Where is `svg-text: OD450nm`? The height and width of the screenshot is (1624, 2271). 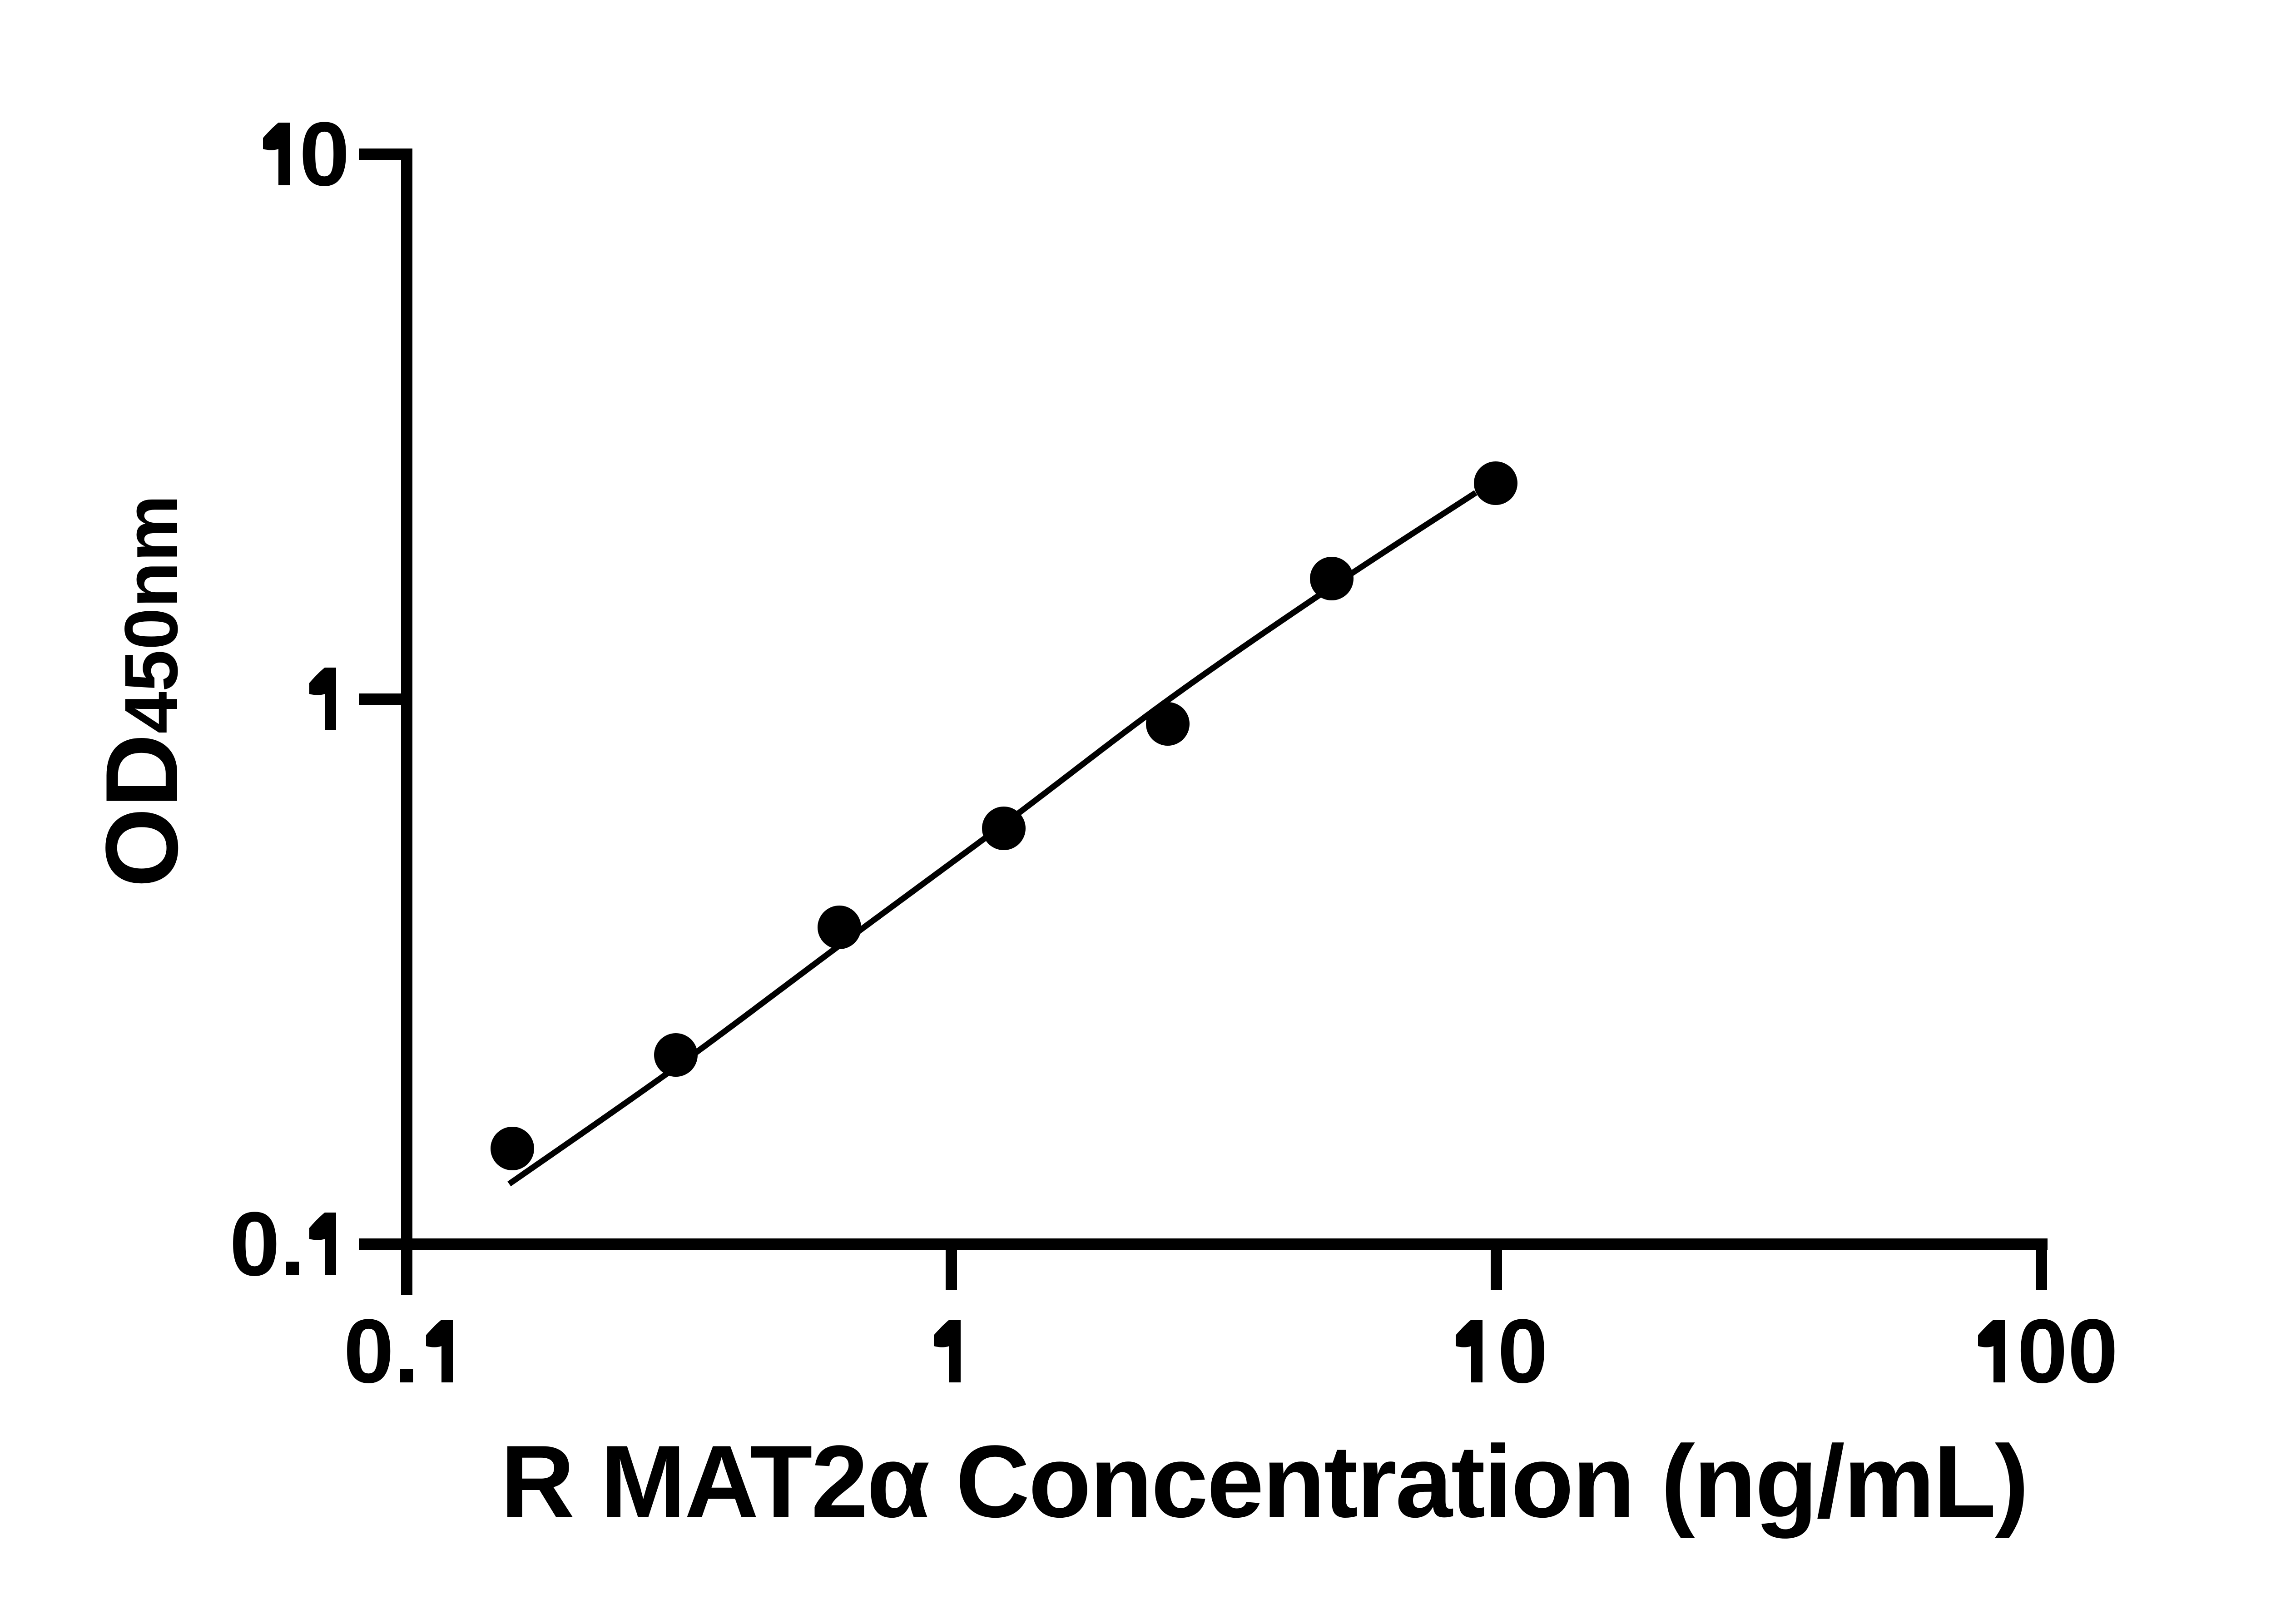 svg-text: OD450nm is located at coordinates (141, 691).